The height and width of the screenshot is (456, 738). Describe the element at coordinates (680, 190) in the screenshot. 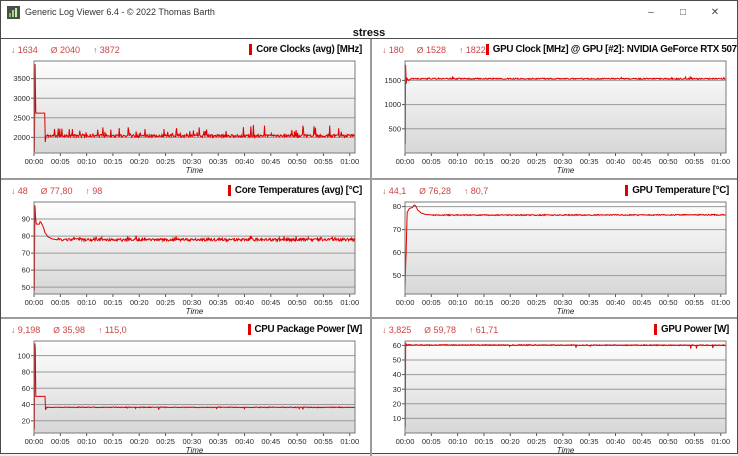

I see `chart-title: GPU Temperature [°C]` at that location.